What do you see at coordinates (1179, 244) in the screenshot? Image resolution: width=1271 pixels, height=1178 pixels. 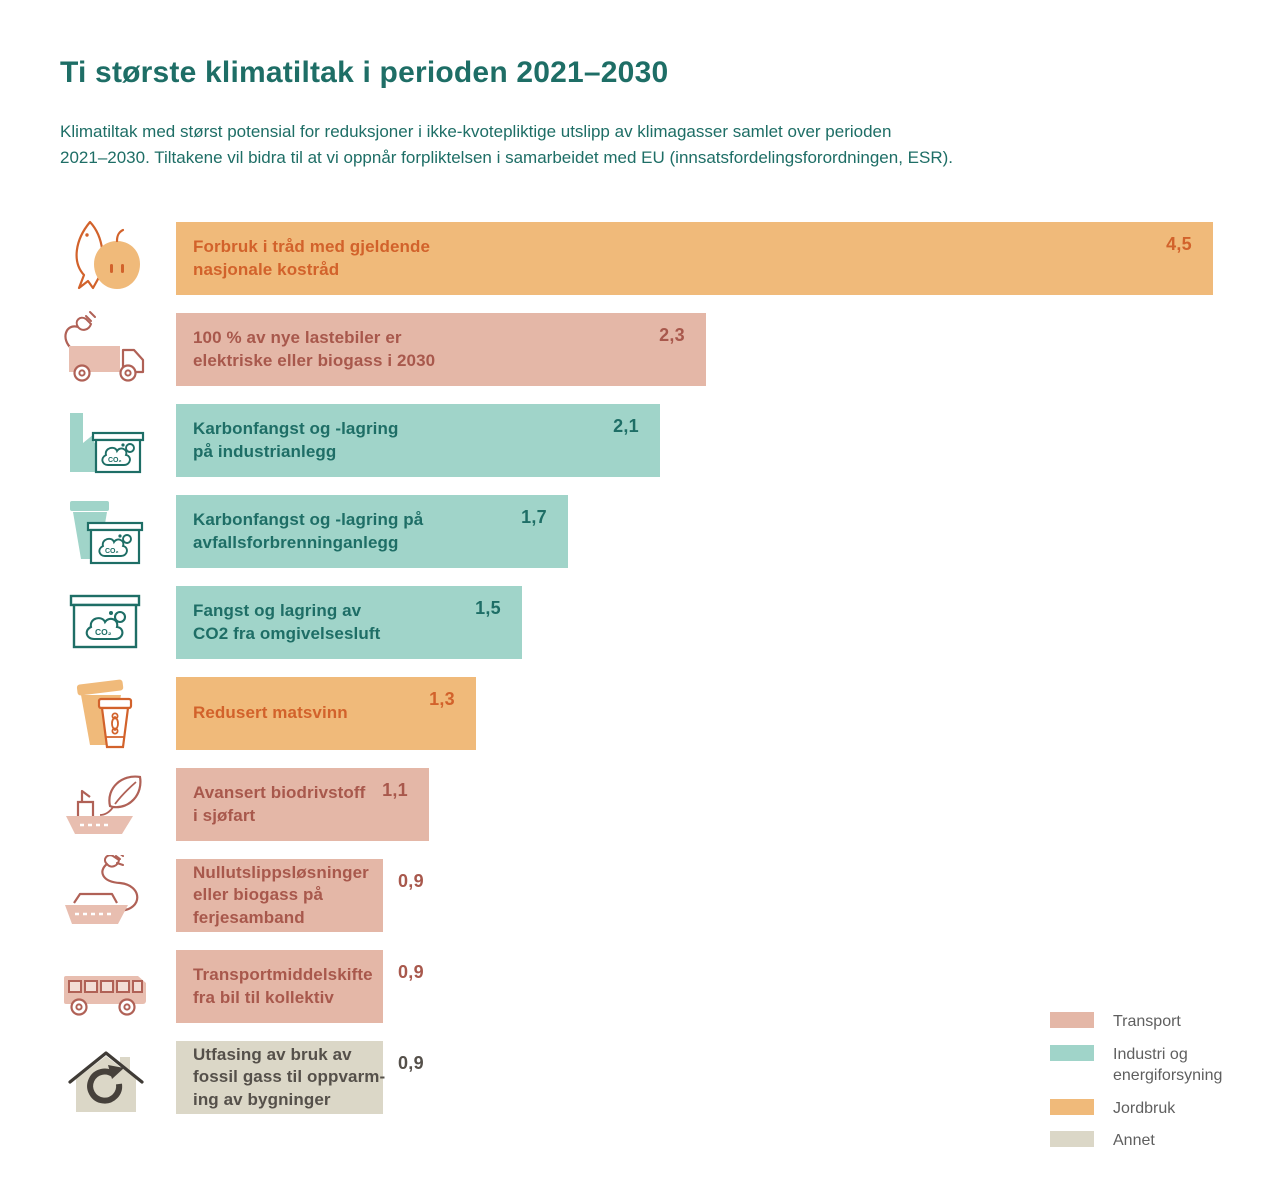 I see `bar-value: 4,5` at bounding box center [1179, 244].